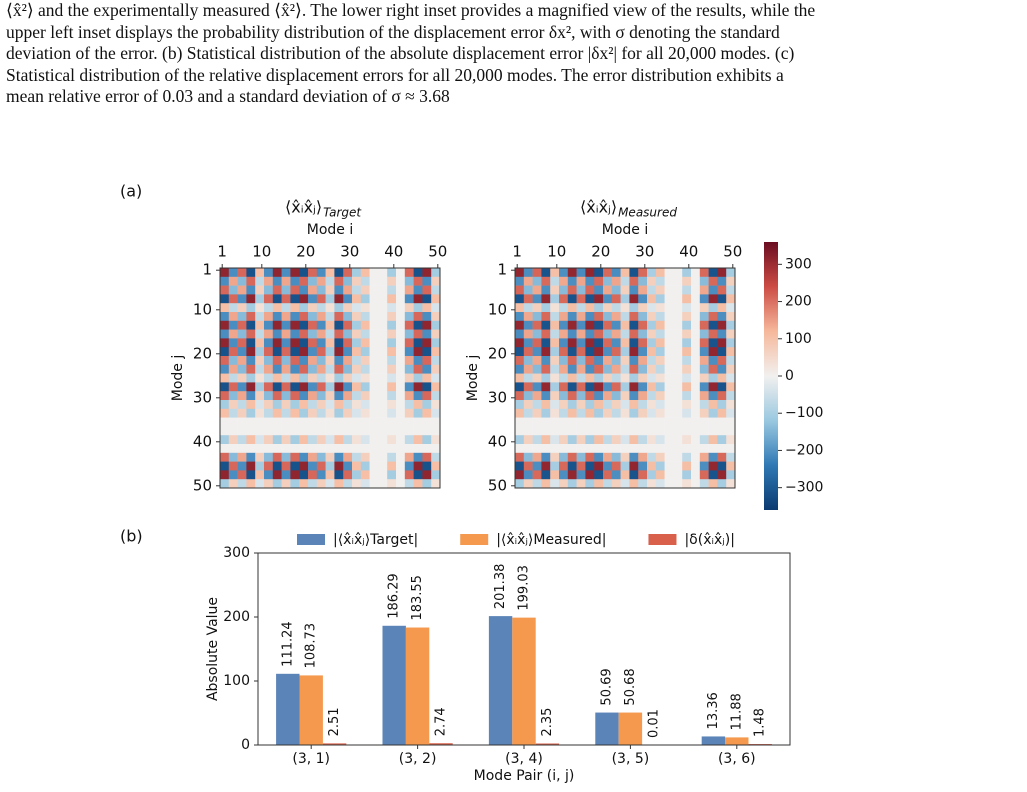 This screenshot has height=792, width=1027. I want to click on y-tick-label: 10, so click(497, 309).